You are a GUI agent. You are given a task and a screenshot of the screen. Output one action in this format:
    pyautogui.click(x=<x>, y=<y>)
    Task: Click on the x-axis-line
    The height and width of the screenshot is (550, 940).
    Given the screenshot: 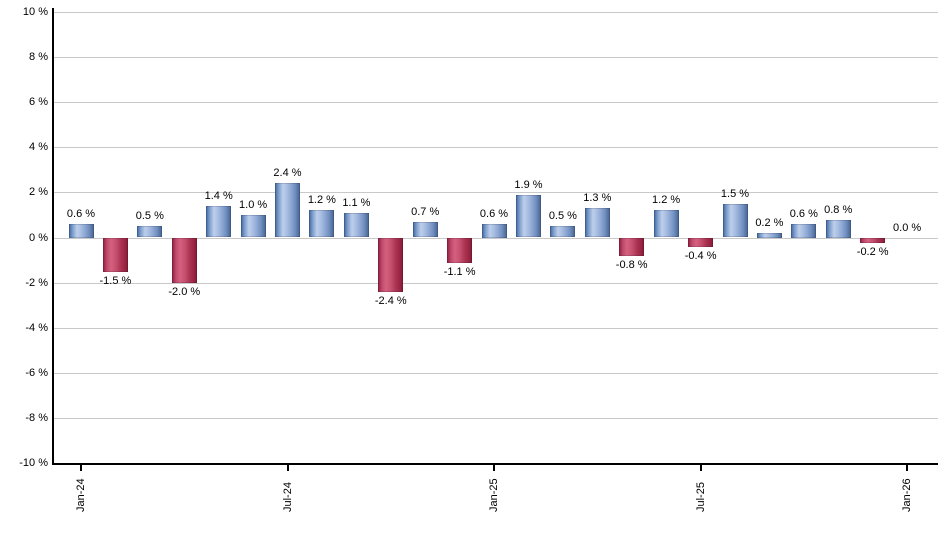 What is the action you would take?
    pyautogui.click(x=495, y=464)
    